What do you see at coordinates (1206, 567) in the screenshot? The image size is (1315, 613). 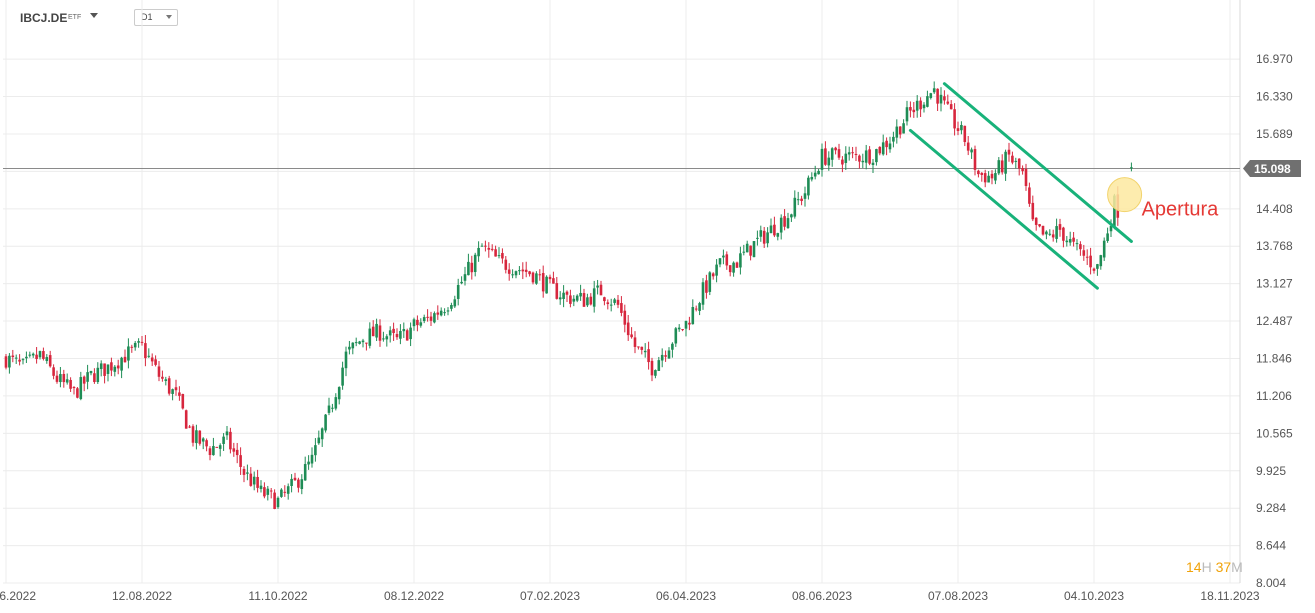 I see `timer-hours-unit: H` at bounding box center [1206, 567].